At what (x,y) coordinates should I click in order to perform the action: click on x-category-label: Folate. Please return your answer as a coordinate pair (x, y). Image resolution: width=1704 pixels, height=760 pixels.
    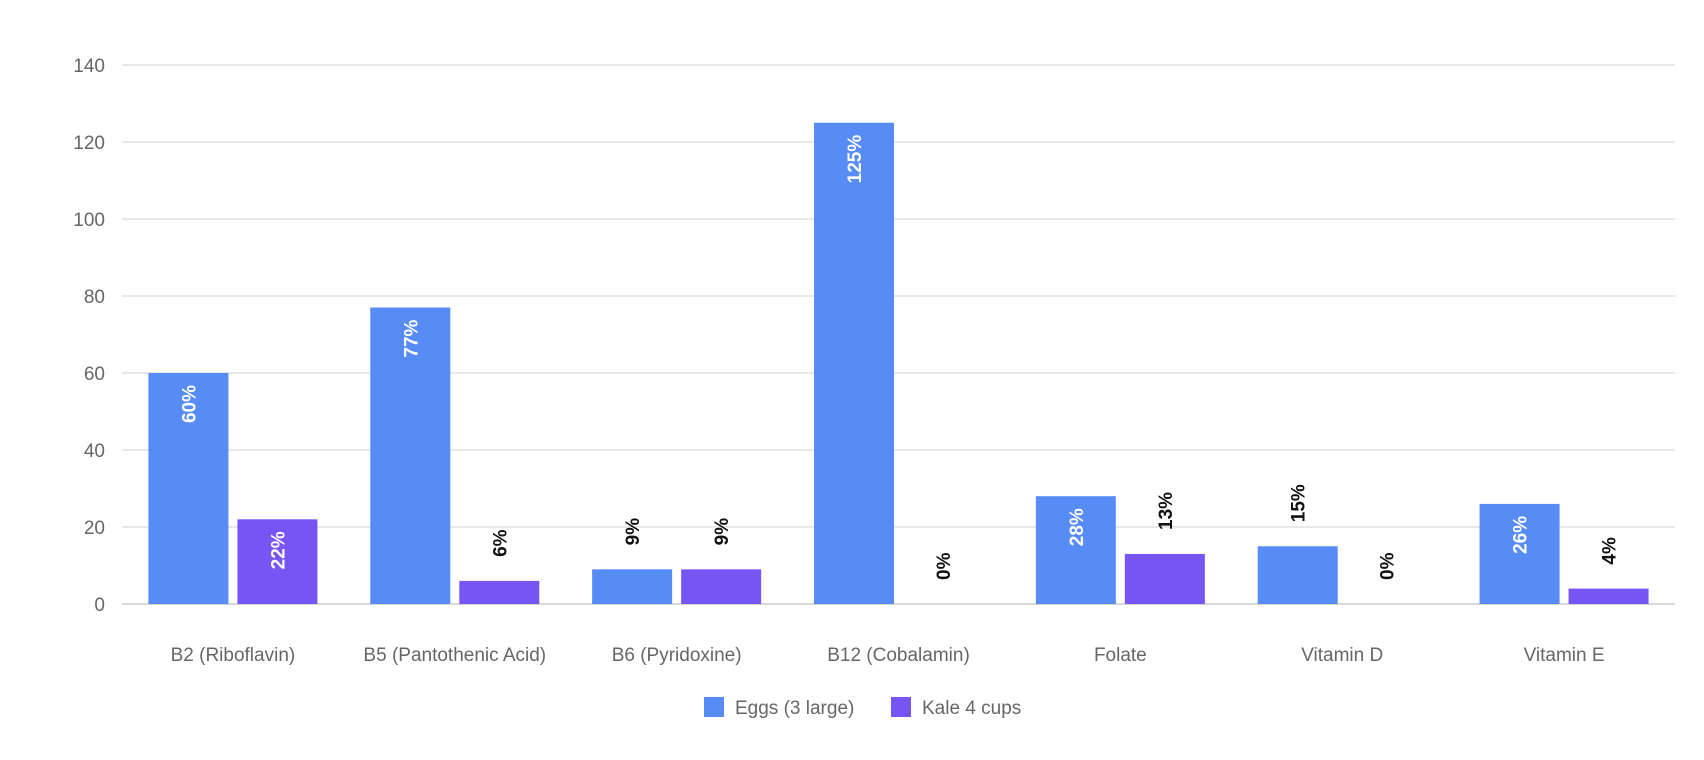
    Looking at the image, I should click on (1120, 655).